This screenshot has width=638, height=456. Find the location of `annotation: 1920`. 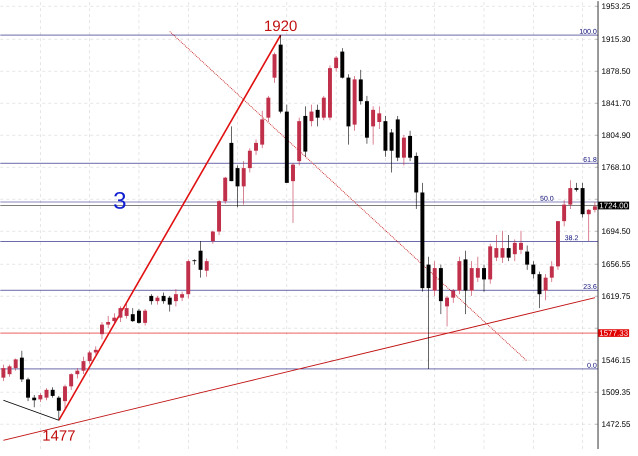

annotation: 1920 is located at coordinates (281, 26).